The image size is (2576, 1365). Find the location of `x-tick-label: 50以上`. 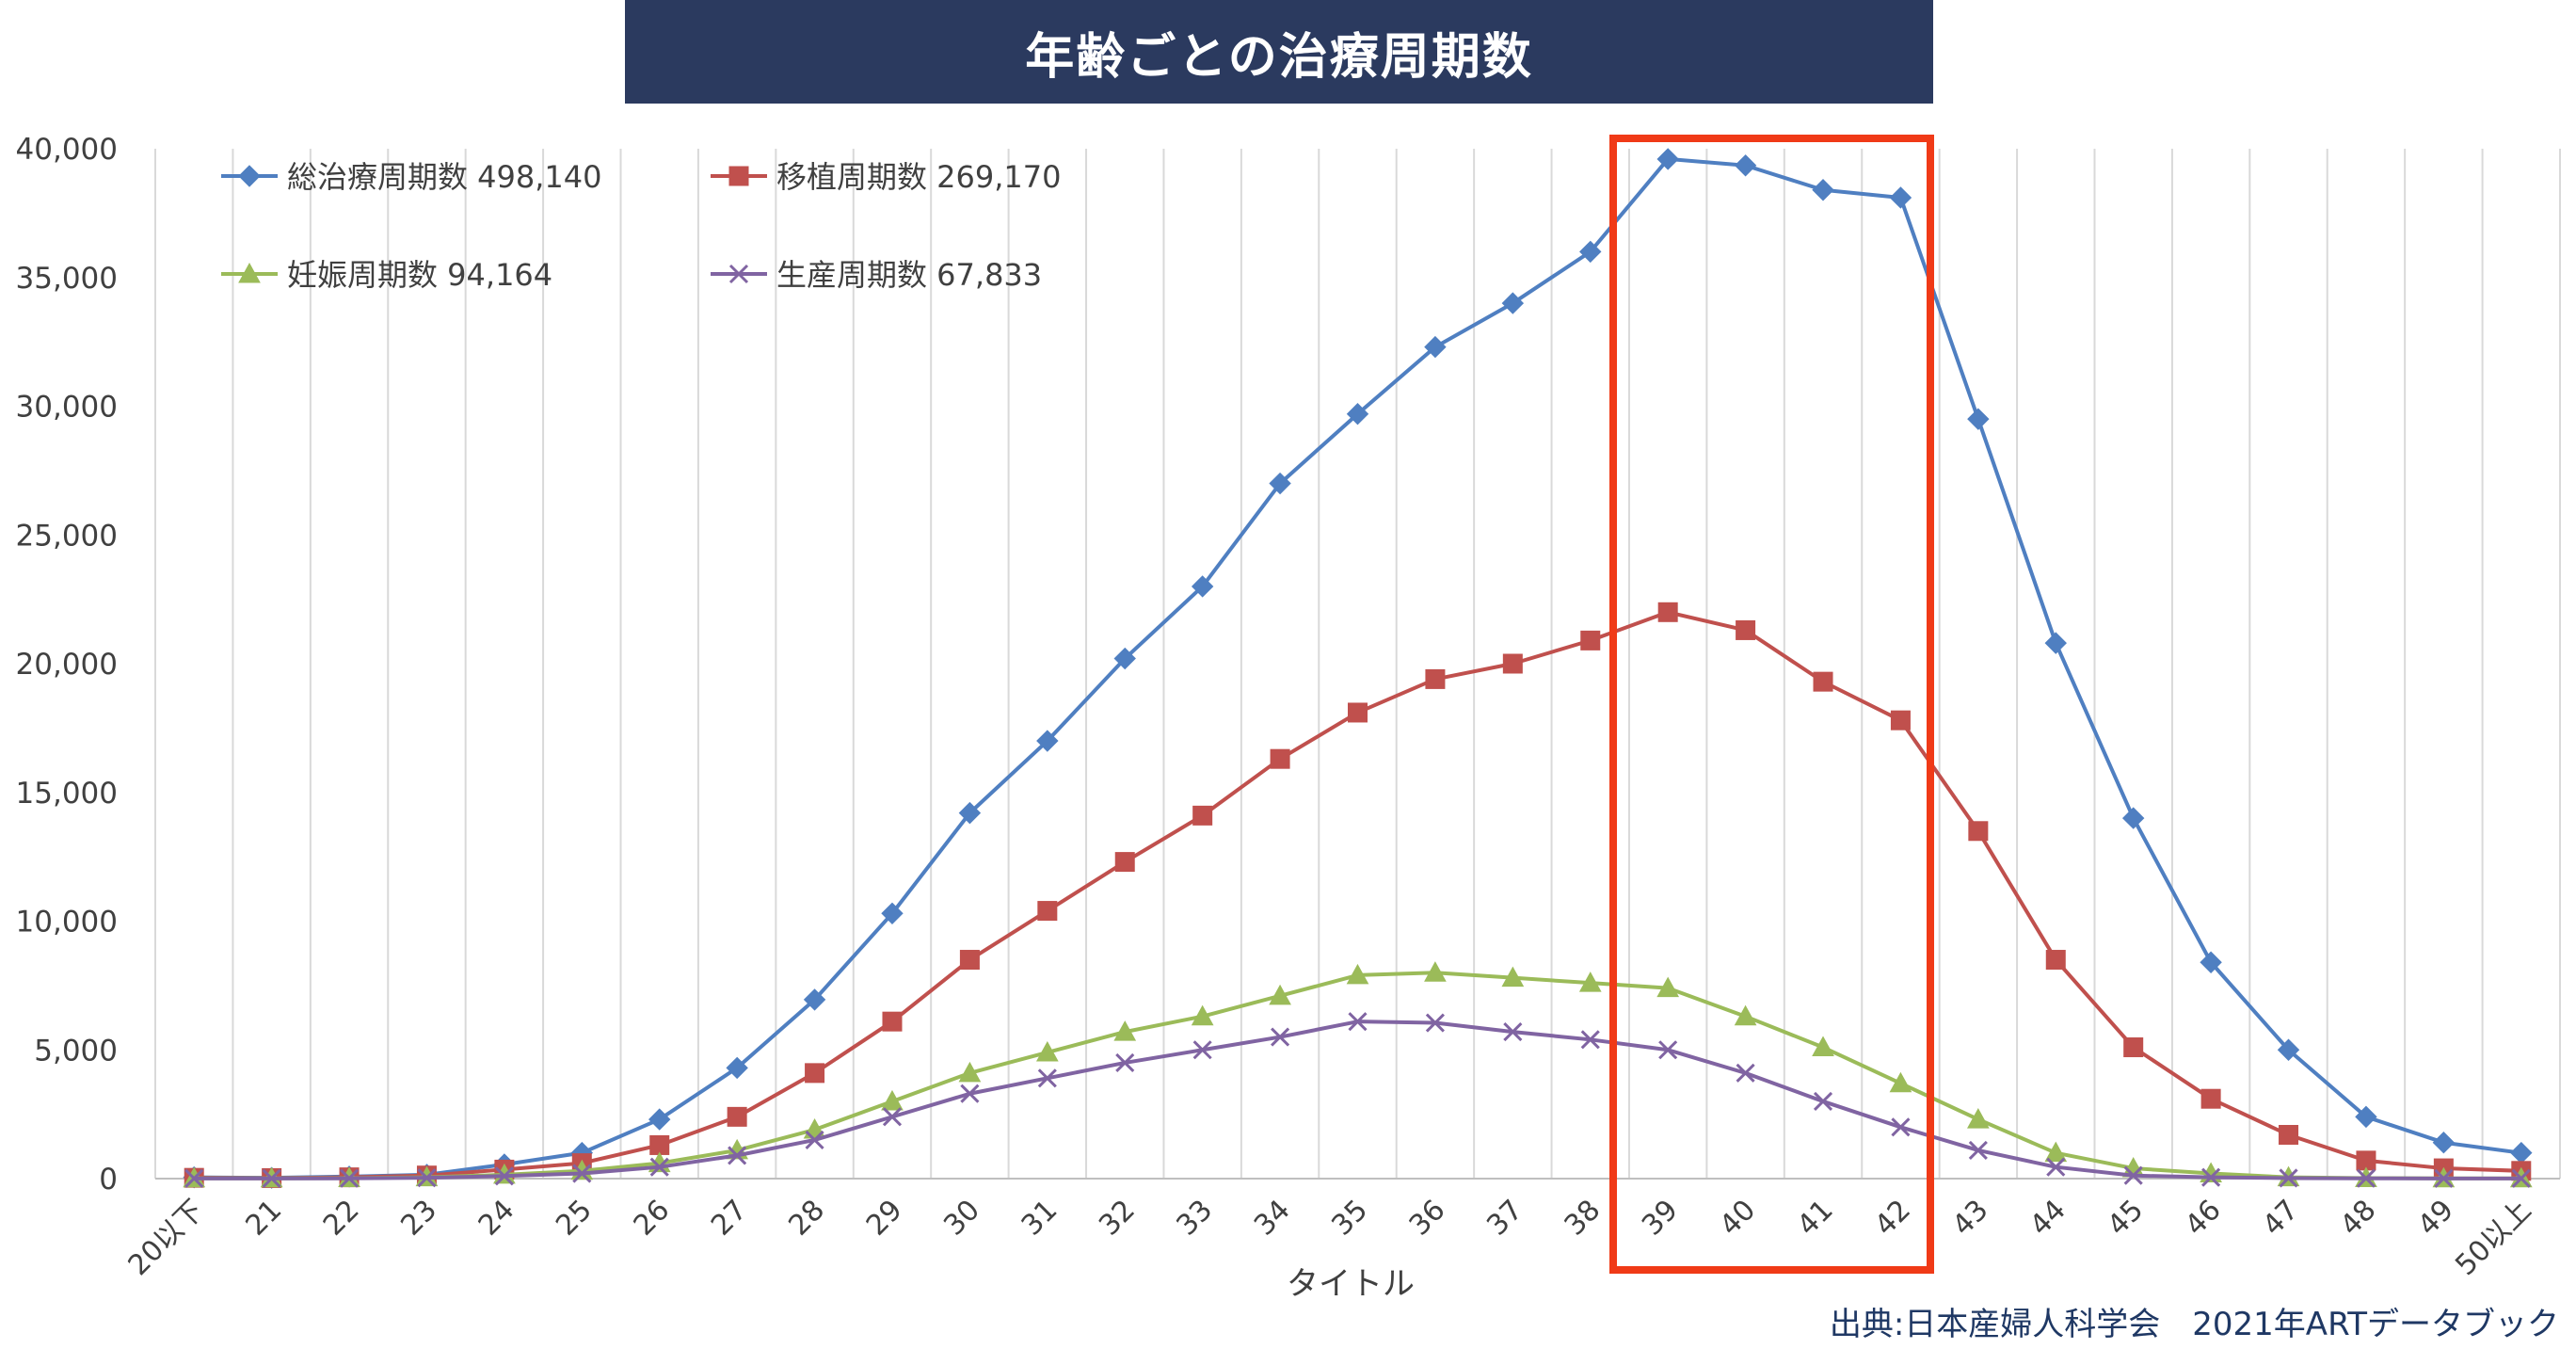

x-tick-label: 50以上 is located at coordinates (2493, 1238).